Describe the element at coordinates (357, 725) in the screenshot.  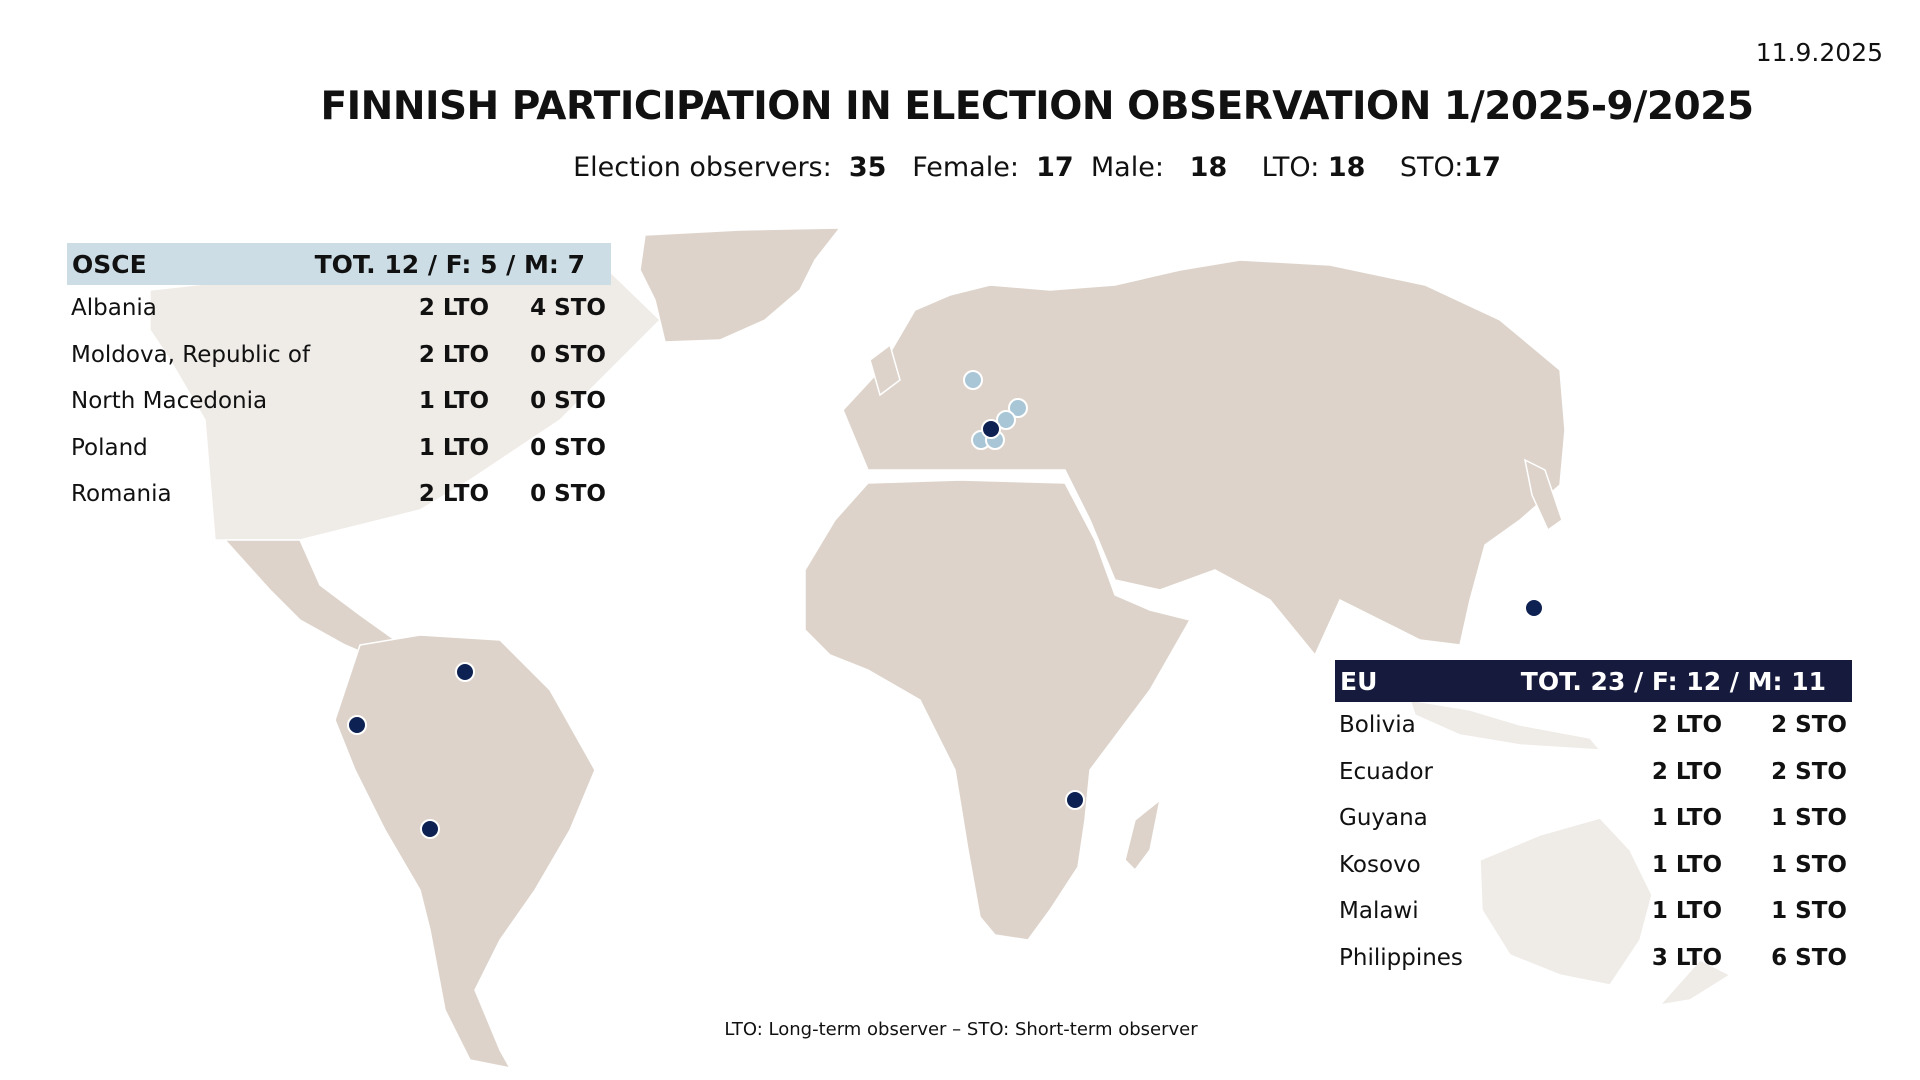
I see `marker-ecuador` at that location.